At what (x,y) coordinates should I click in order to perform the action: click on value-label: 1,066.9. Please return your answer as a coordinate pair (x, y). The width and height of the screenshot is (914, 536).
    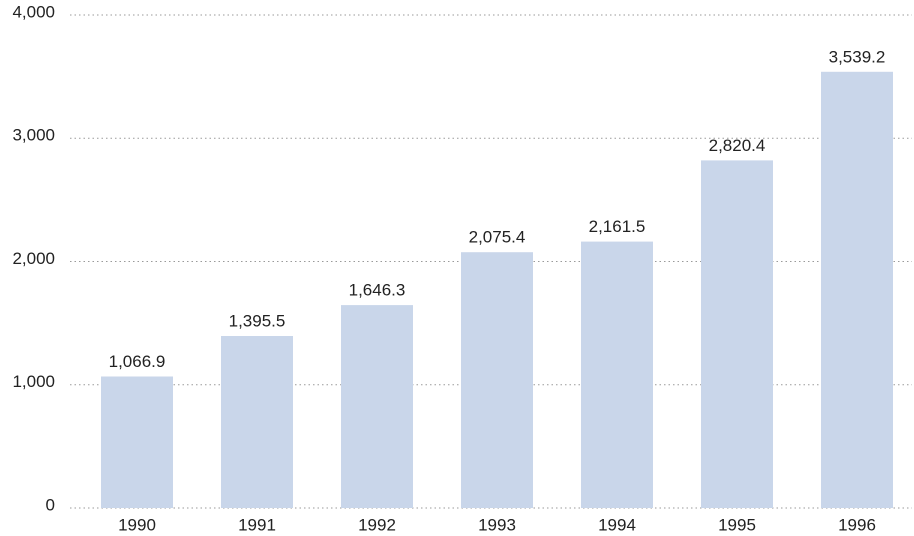
    Looking at the image, I should click on (137, 361).